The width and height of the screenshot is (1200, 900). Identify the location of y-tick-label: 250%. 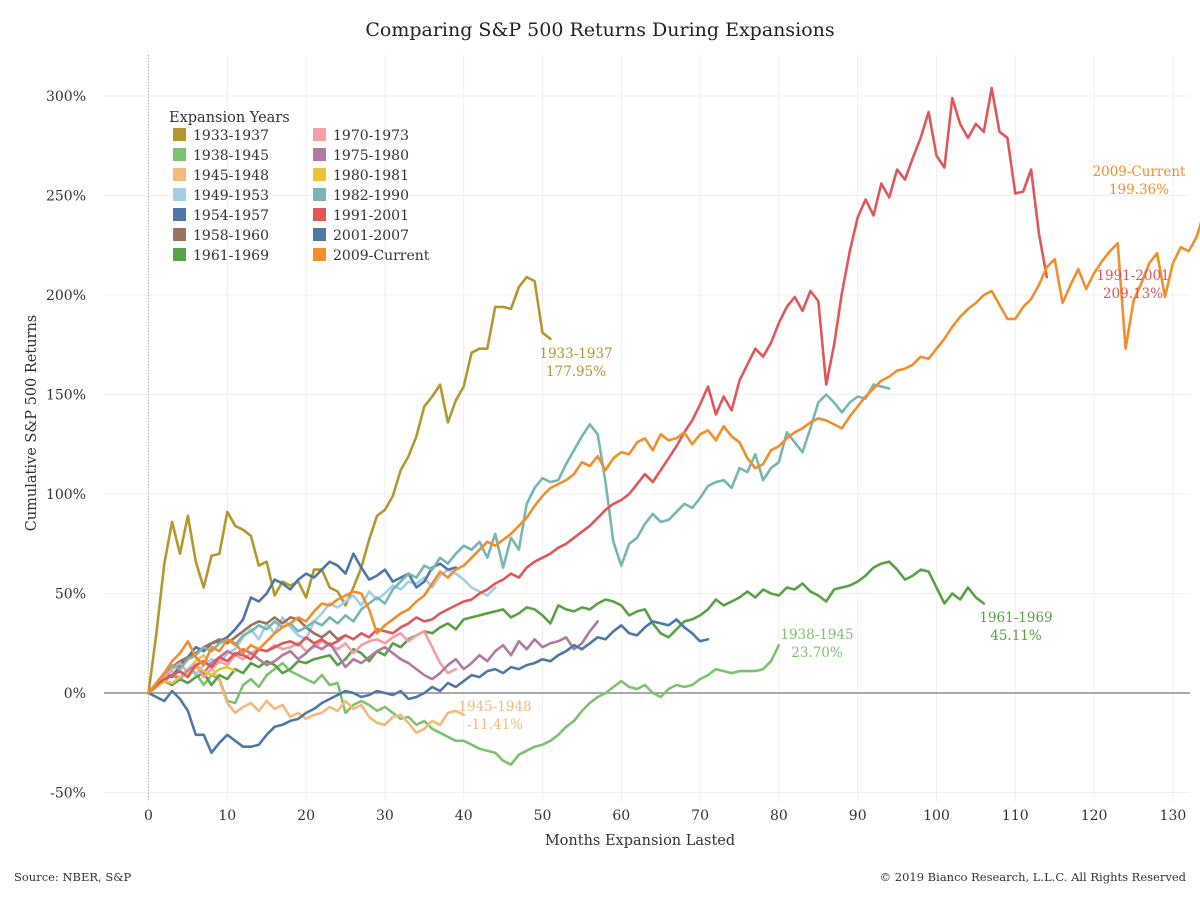
(66, 197).